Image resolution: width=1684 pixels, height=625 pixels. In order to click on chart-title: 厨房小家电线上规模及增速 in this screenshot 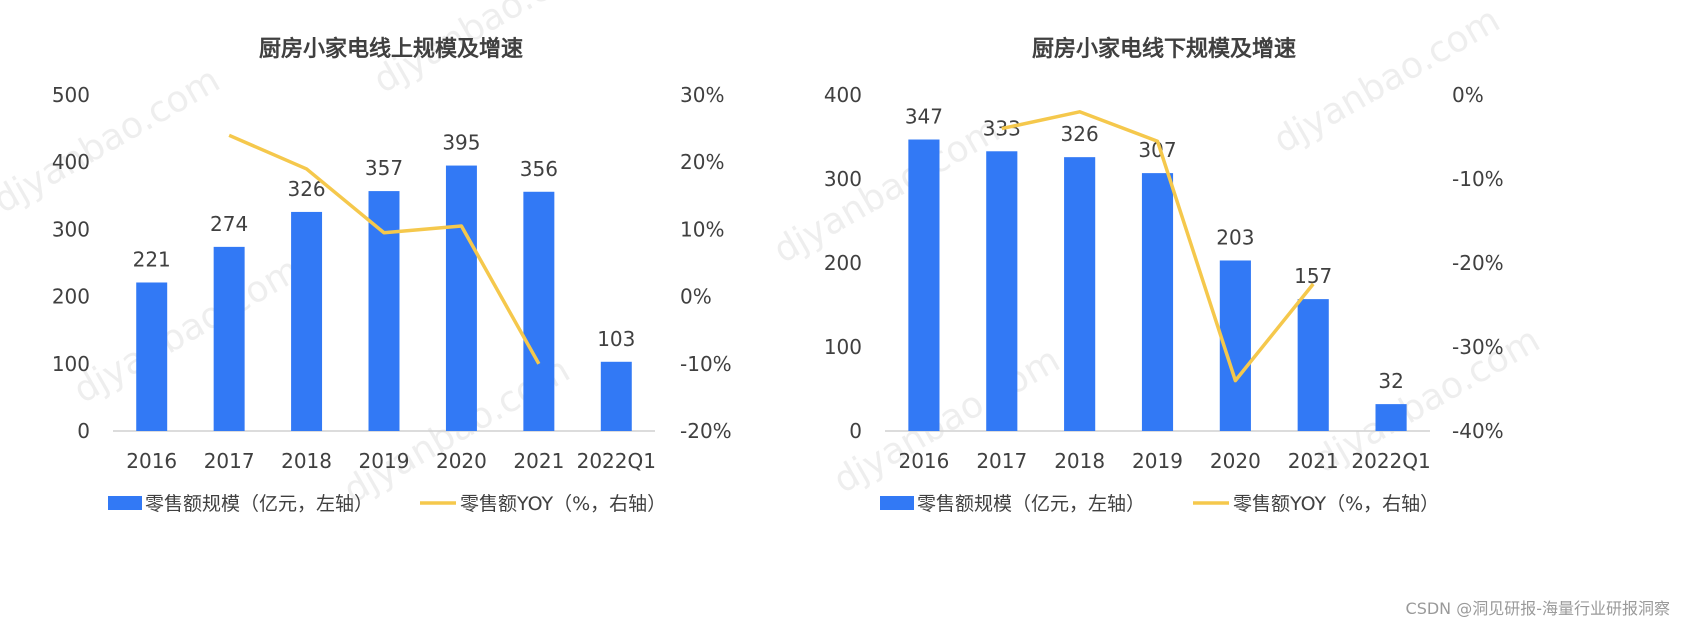, I will do `click(391, 49)`.